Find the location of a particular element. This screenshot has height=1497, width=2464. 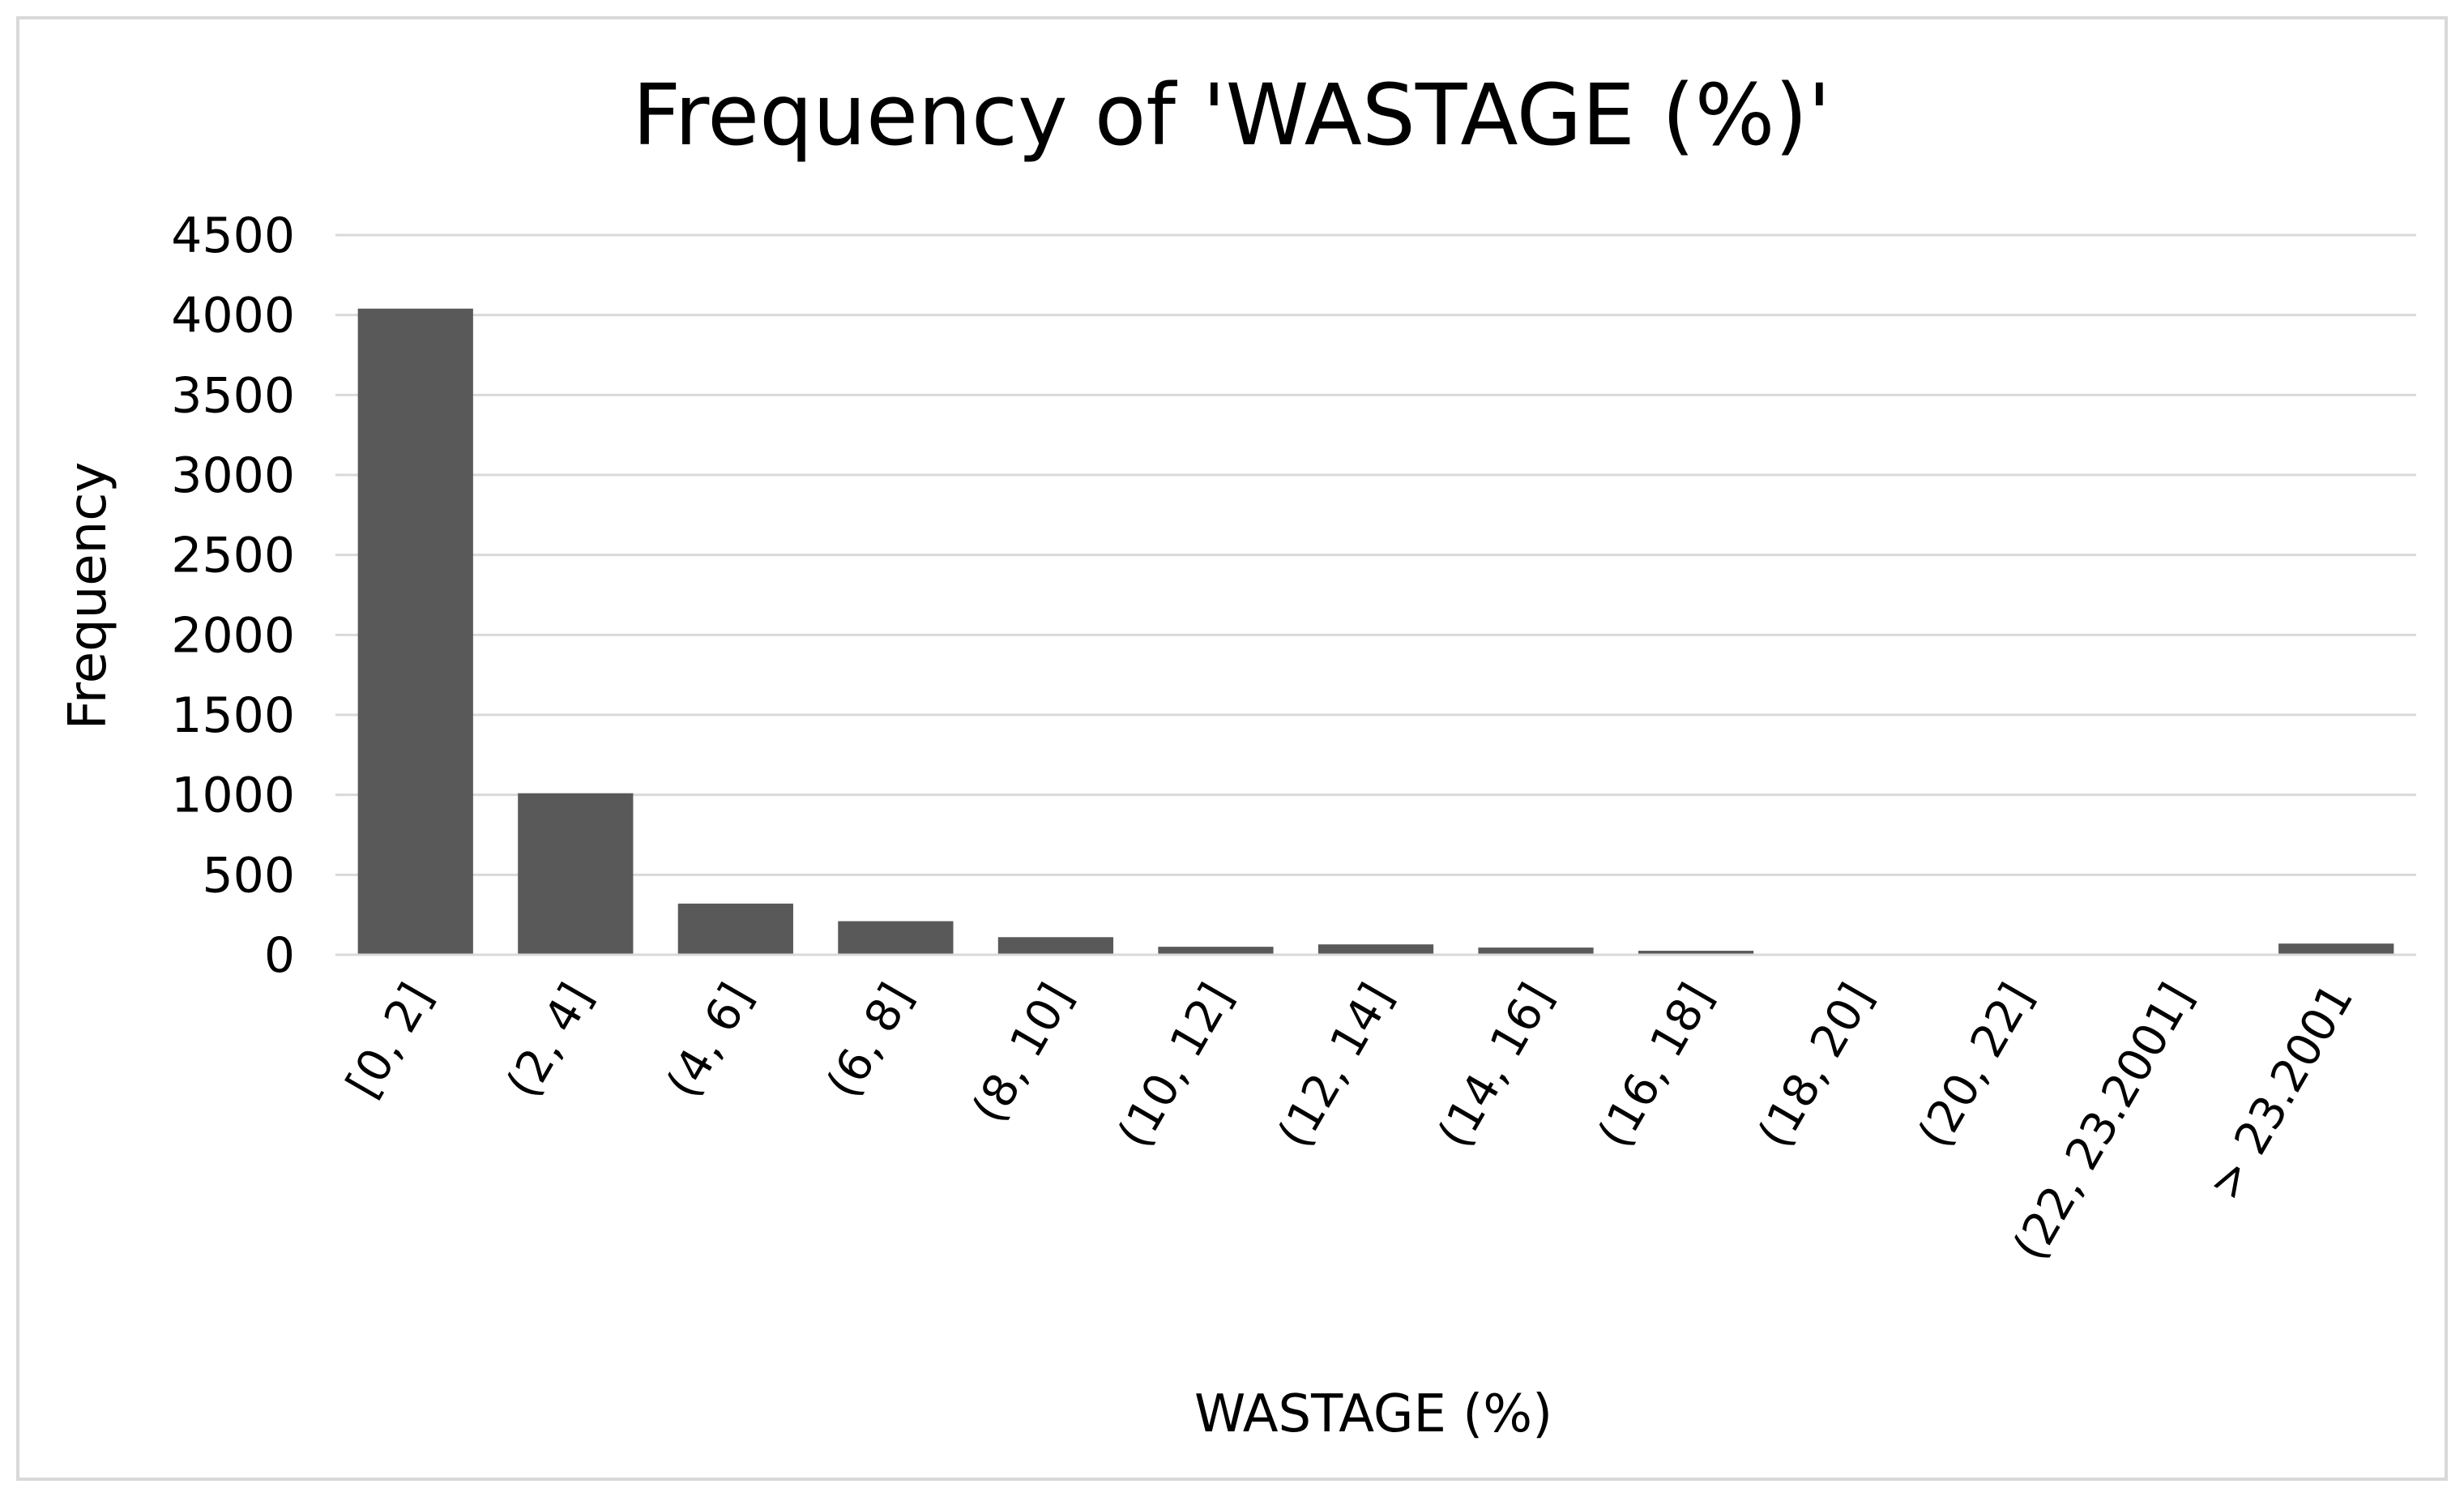

chart-title: Frequency of 'WASTAGE (%)' is located at coordinates (1231, 115).